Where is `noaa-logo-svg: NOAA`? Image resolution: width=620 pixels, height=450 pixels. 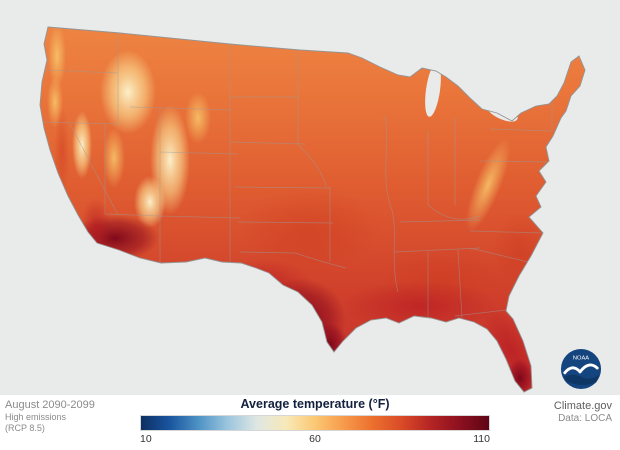 noaa-logo-svg: NOAA is located at coordinates (581, 369).